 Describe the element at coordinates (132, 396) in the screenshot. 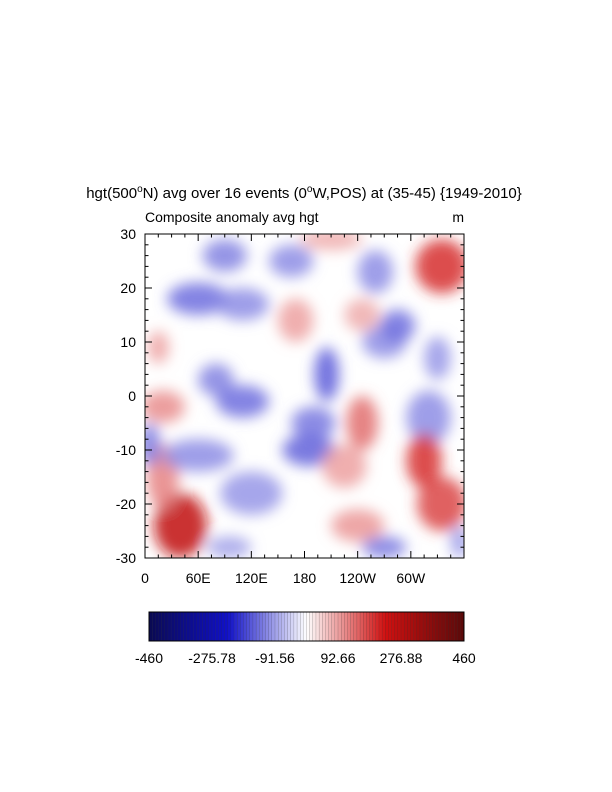

I see `y-tick-label: 0` at that location.